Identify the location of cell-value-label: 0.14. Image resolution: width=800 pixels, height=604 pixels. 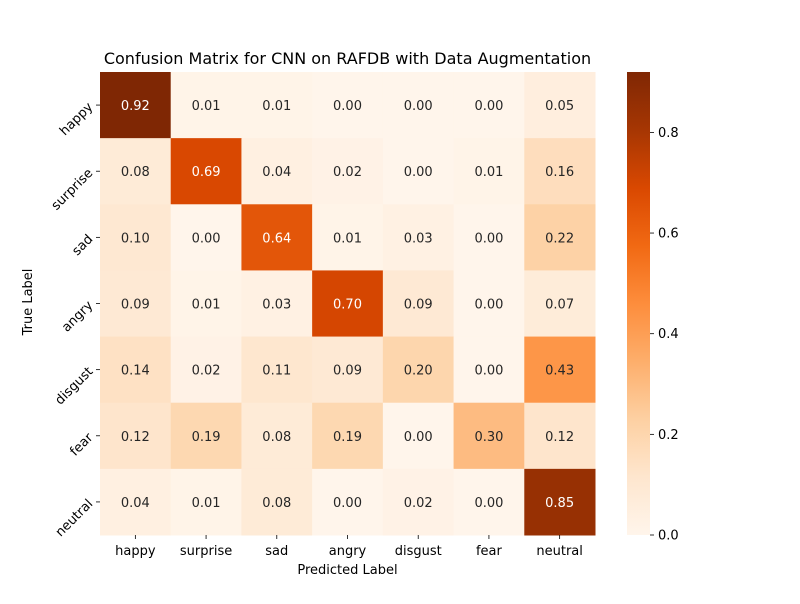
(135, 371).